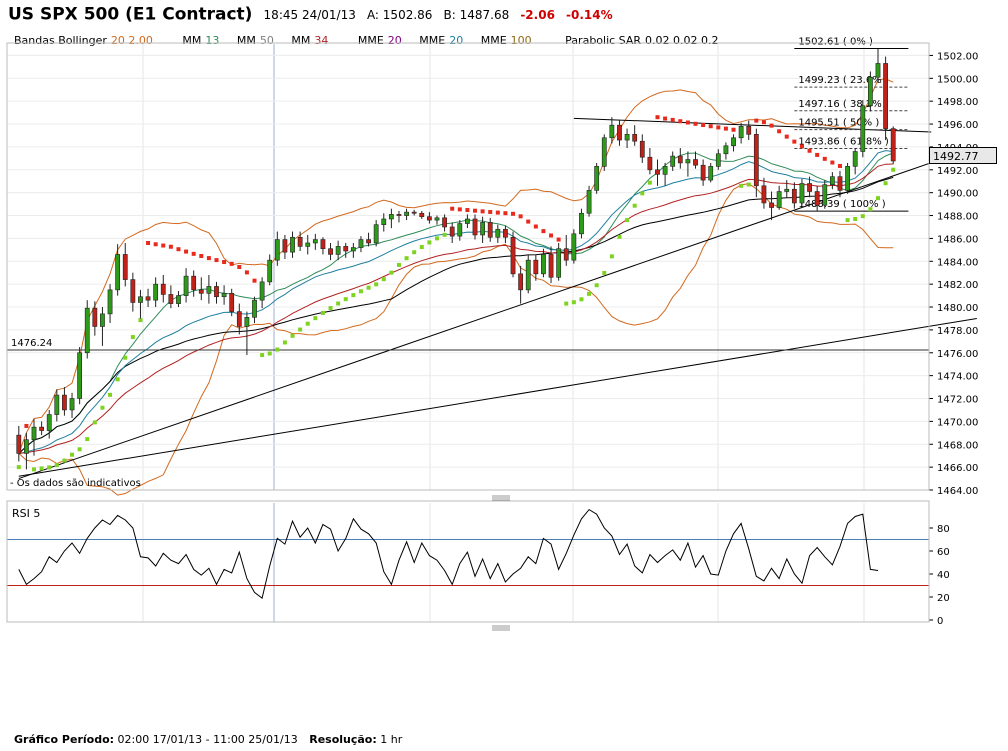 The width and height of the screenshot is (1008, 751). I want to click on rsi-tick-label: 0, so click(940, 621).